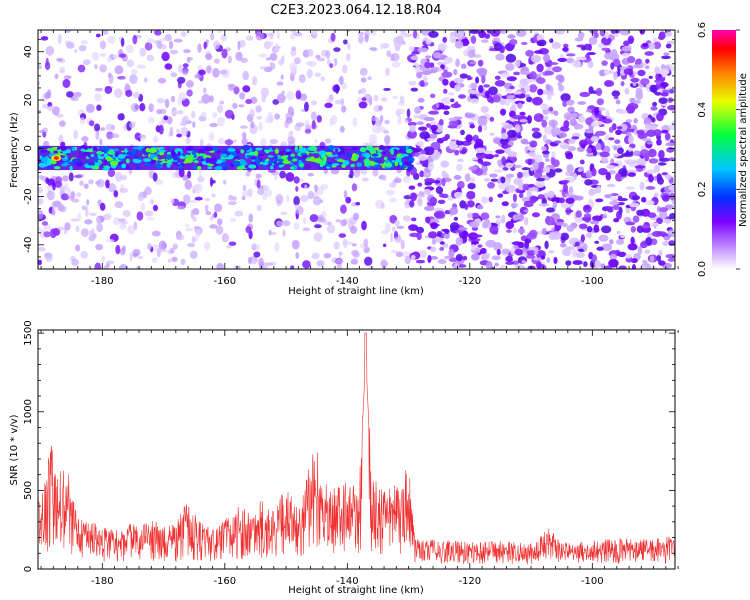  I want to click on spectrogram-ytick-label: -40, so click(28, 245).